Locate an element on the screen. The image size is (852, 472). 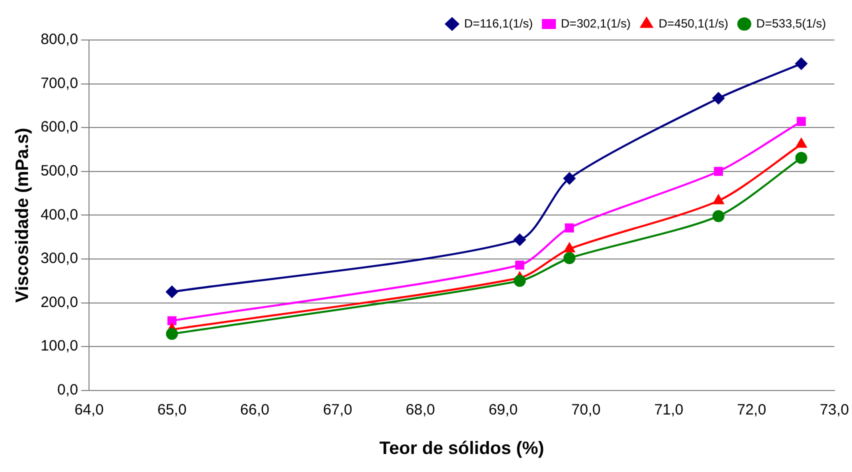
legend-label: D=302,1(1/s) is located at coordinates (595, 23).